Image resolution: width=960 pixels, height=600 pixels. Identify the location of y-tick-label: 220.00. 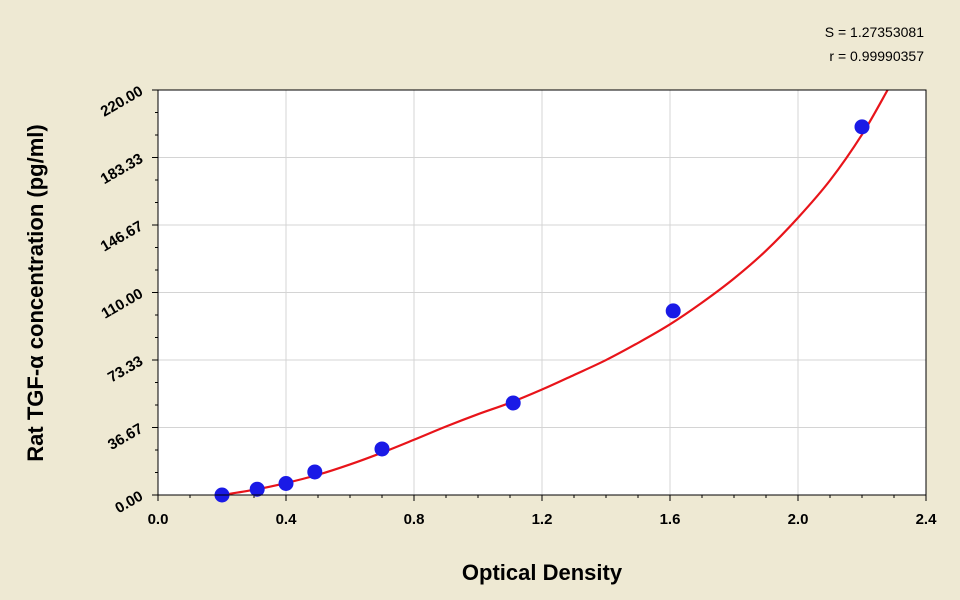
(122, 102).